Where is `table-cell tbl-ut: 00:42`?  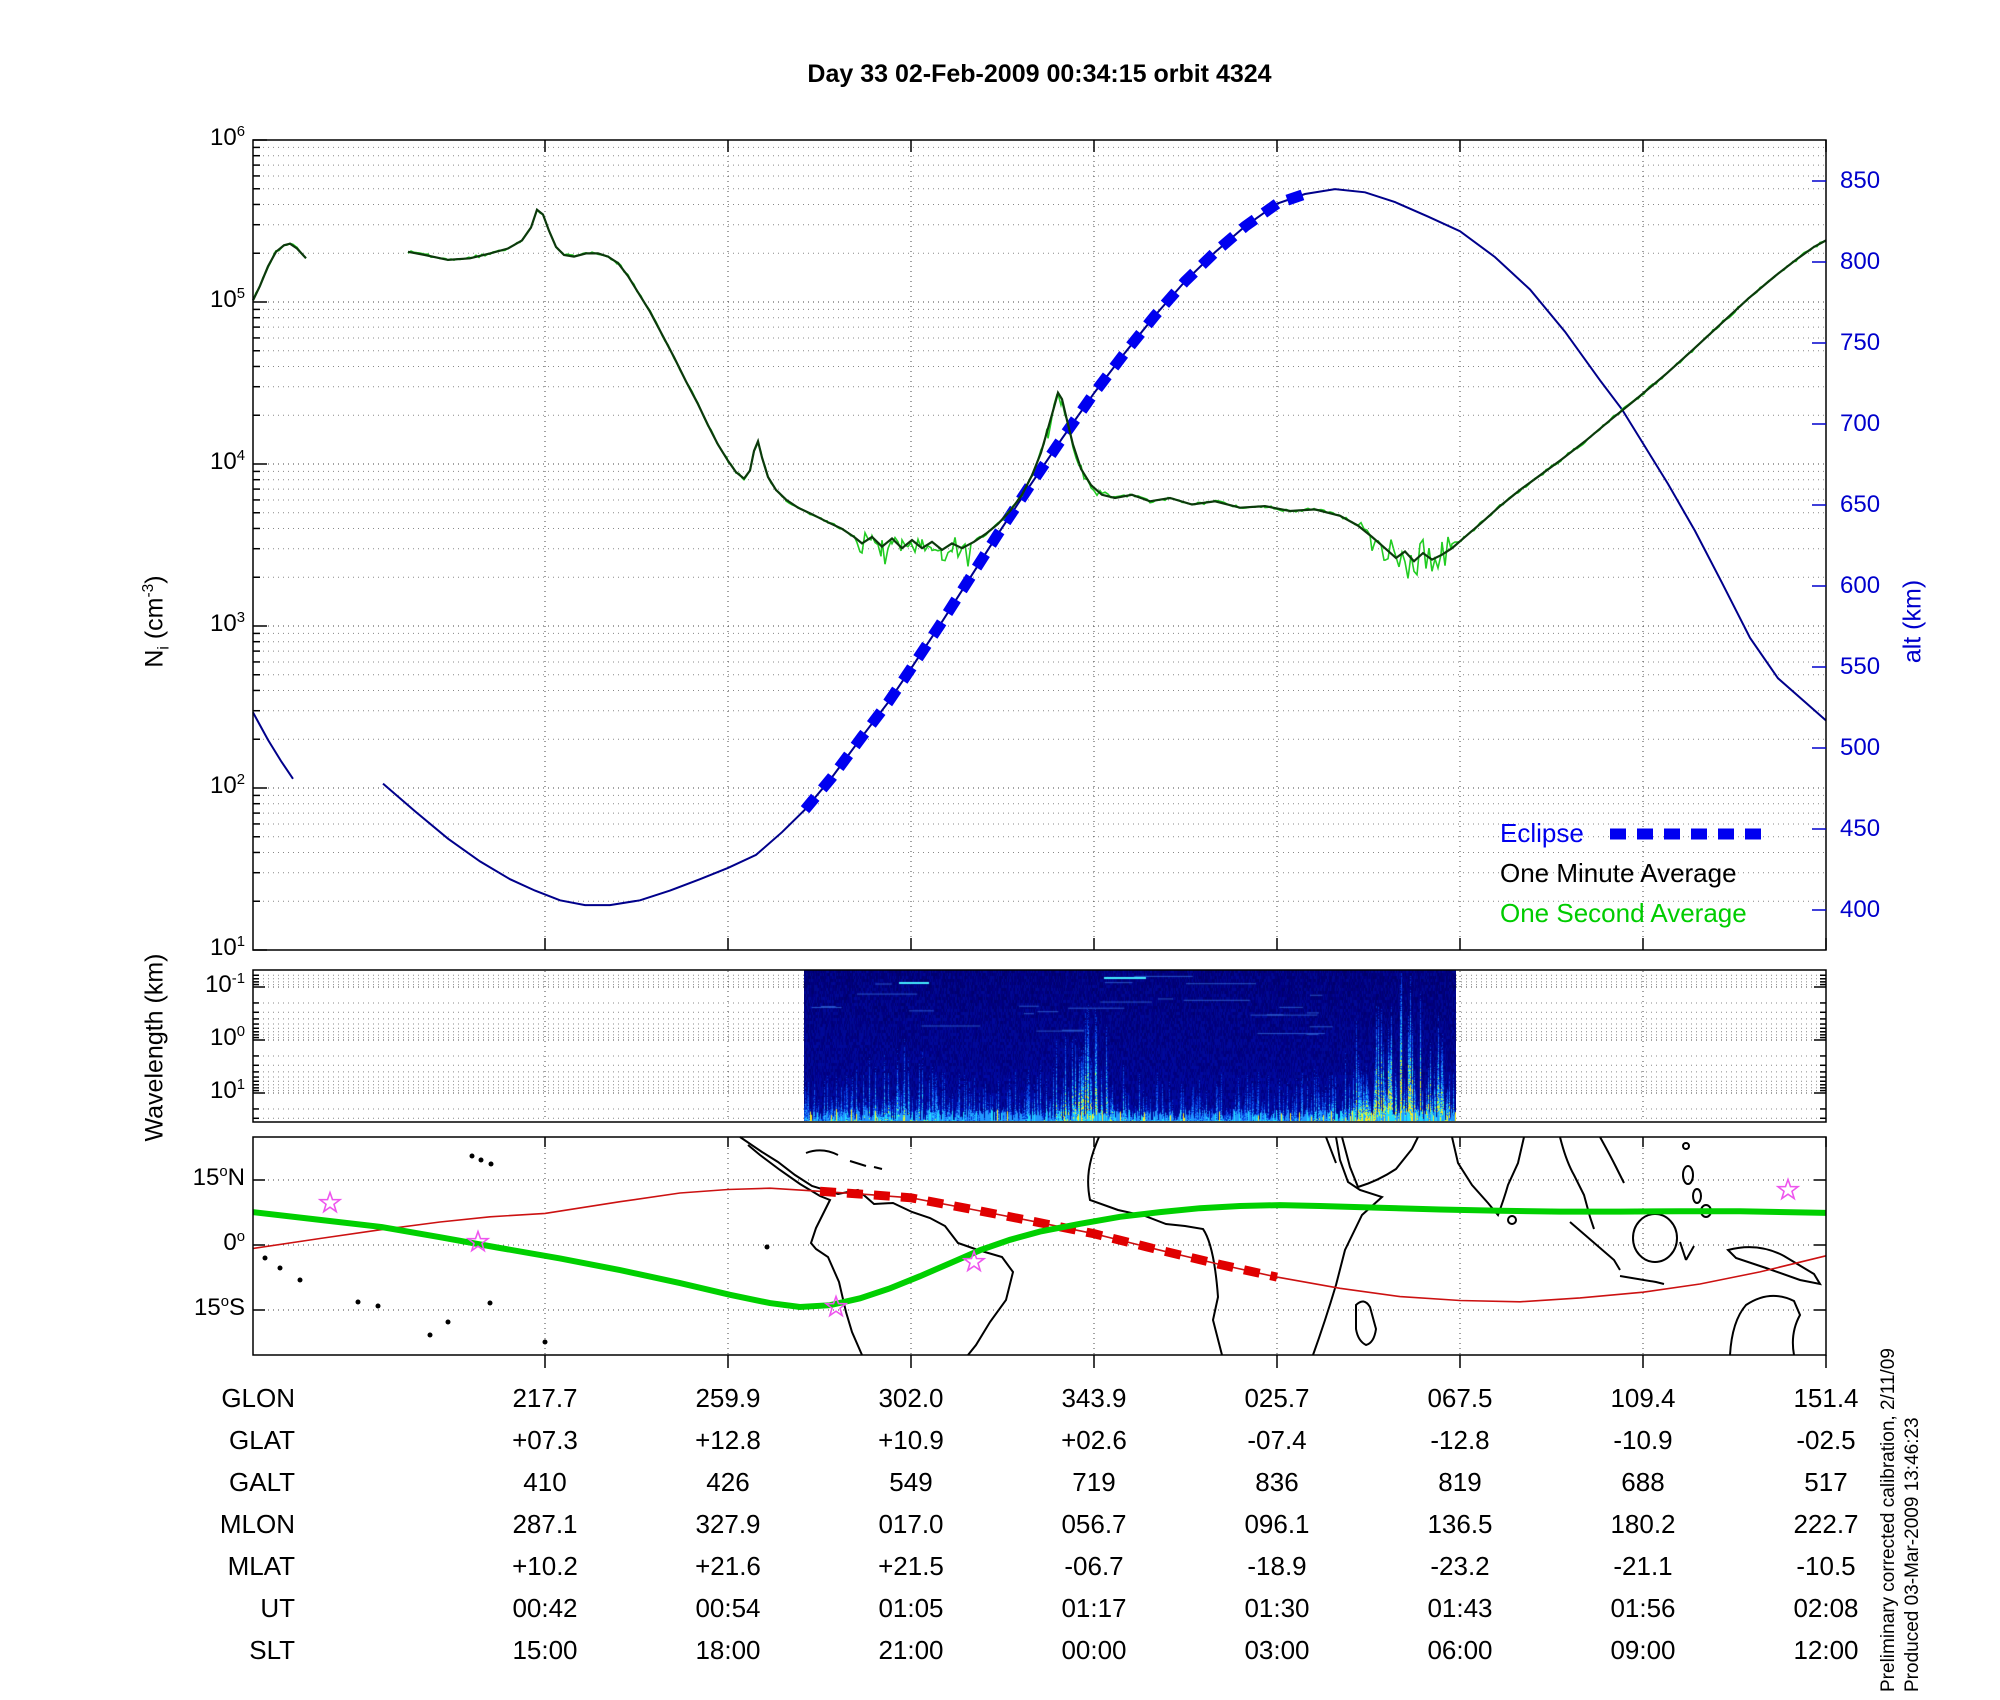 table-cell tbl-ut: 00:42 is located at coordinates (545, 1608).